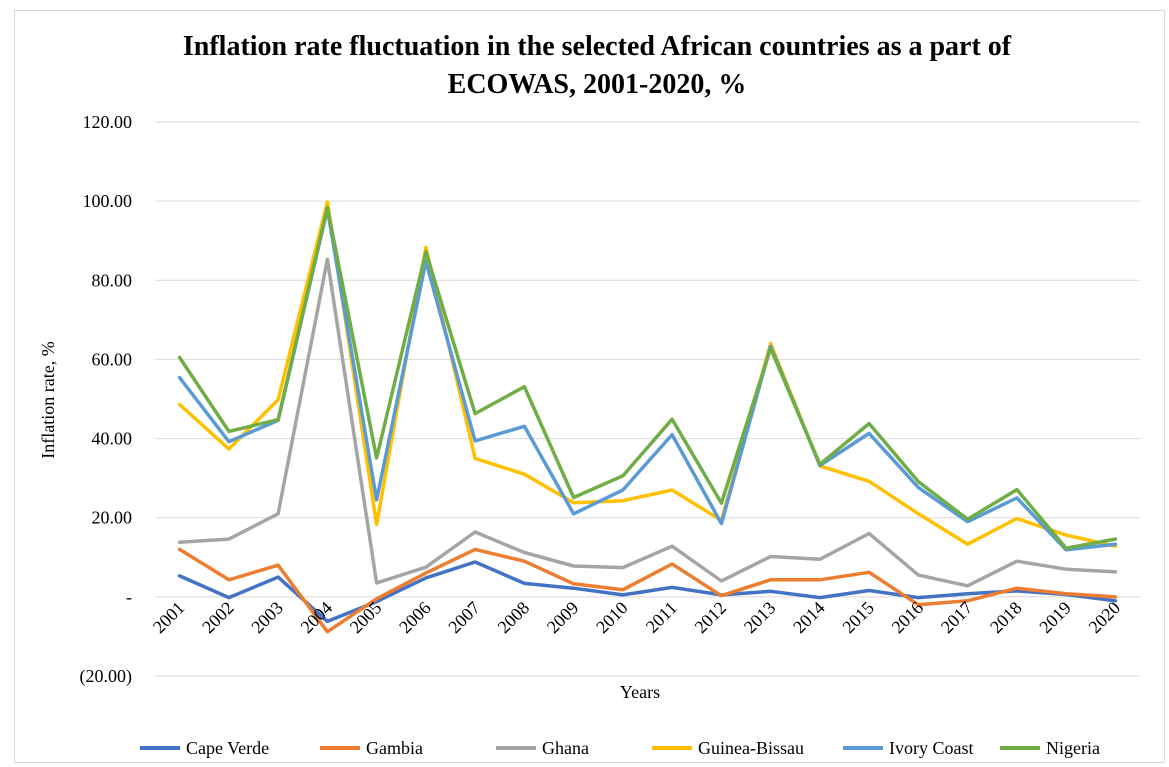 This screenshot has width=1169, height=767. I want to click on x-tick-label: 2008, so click(514, 618).